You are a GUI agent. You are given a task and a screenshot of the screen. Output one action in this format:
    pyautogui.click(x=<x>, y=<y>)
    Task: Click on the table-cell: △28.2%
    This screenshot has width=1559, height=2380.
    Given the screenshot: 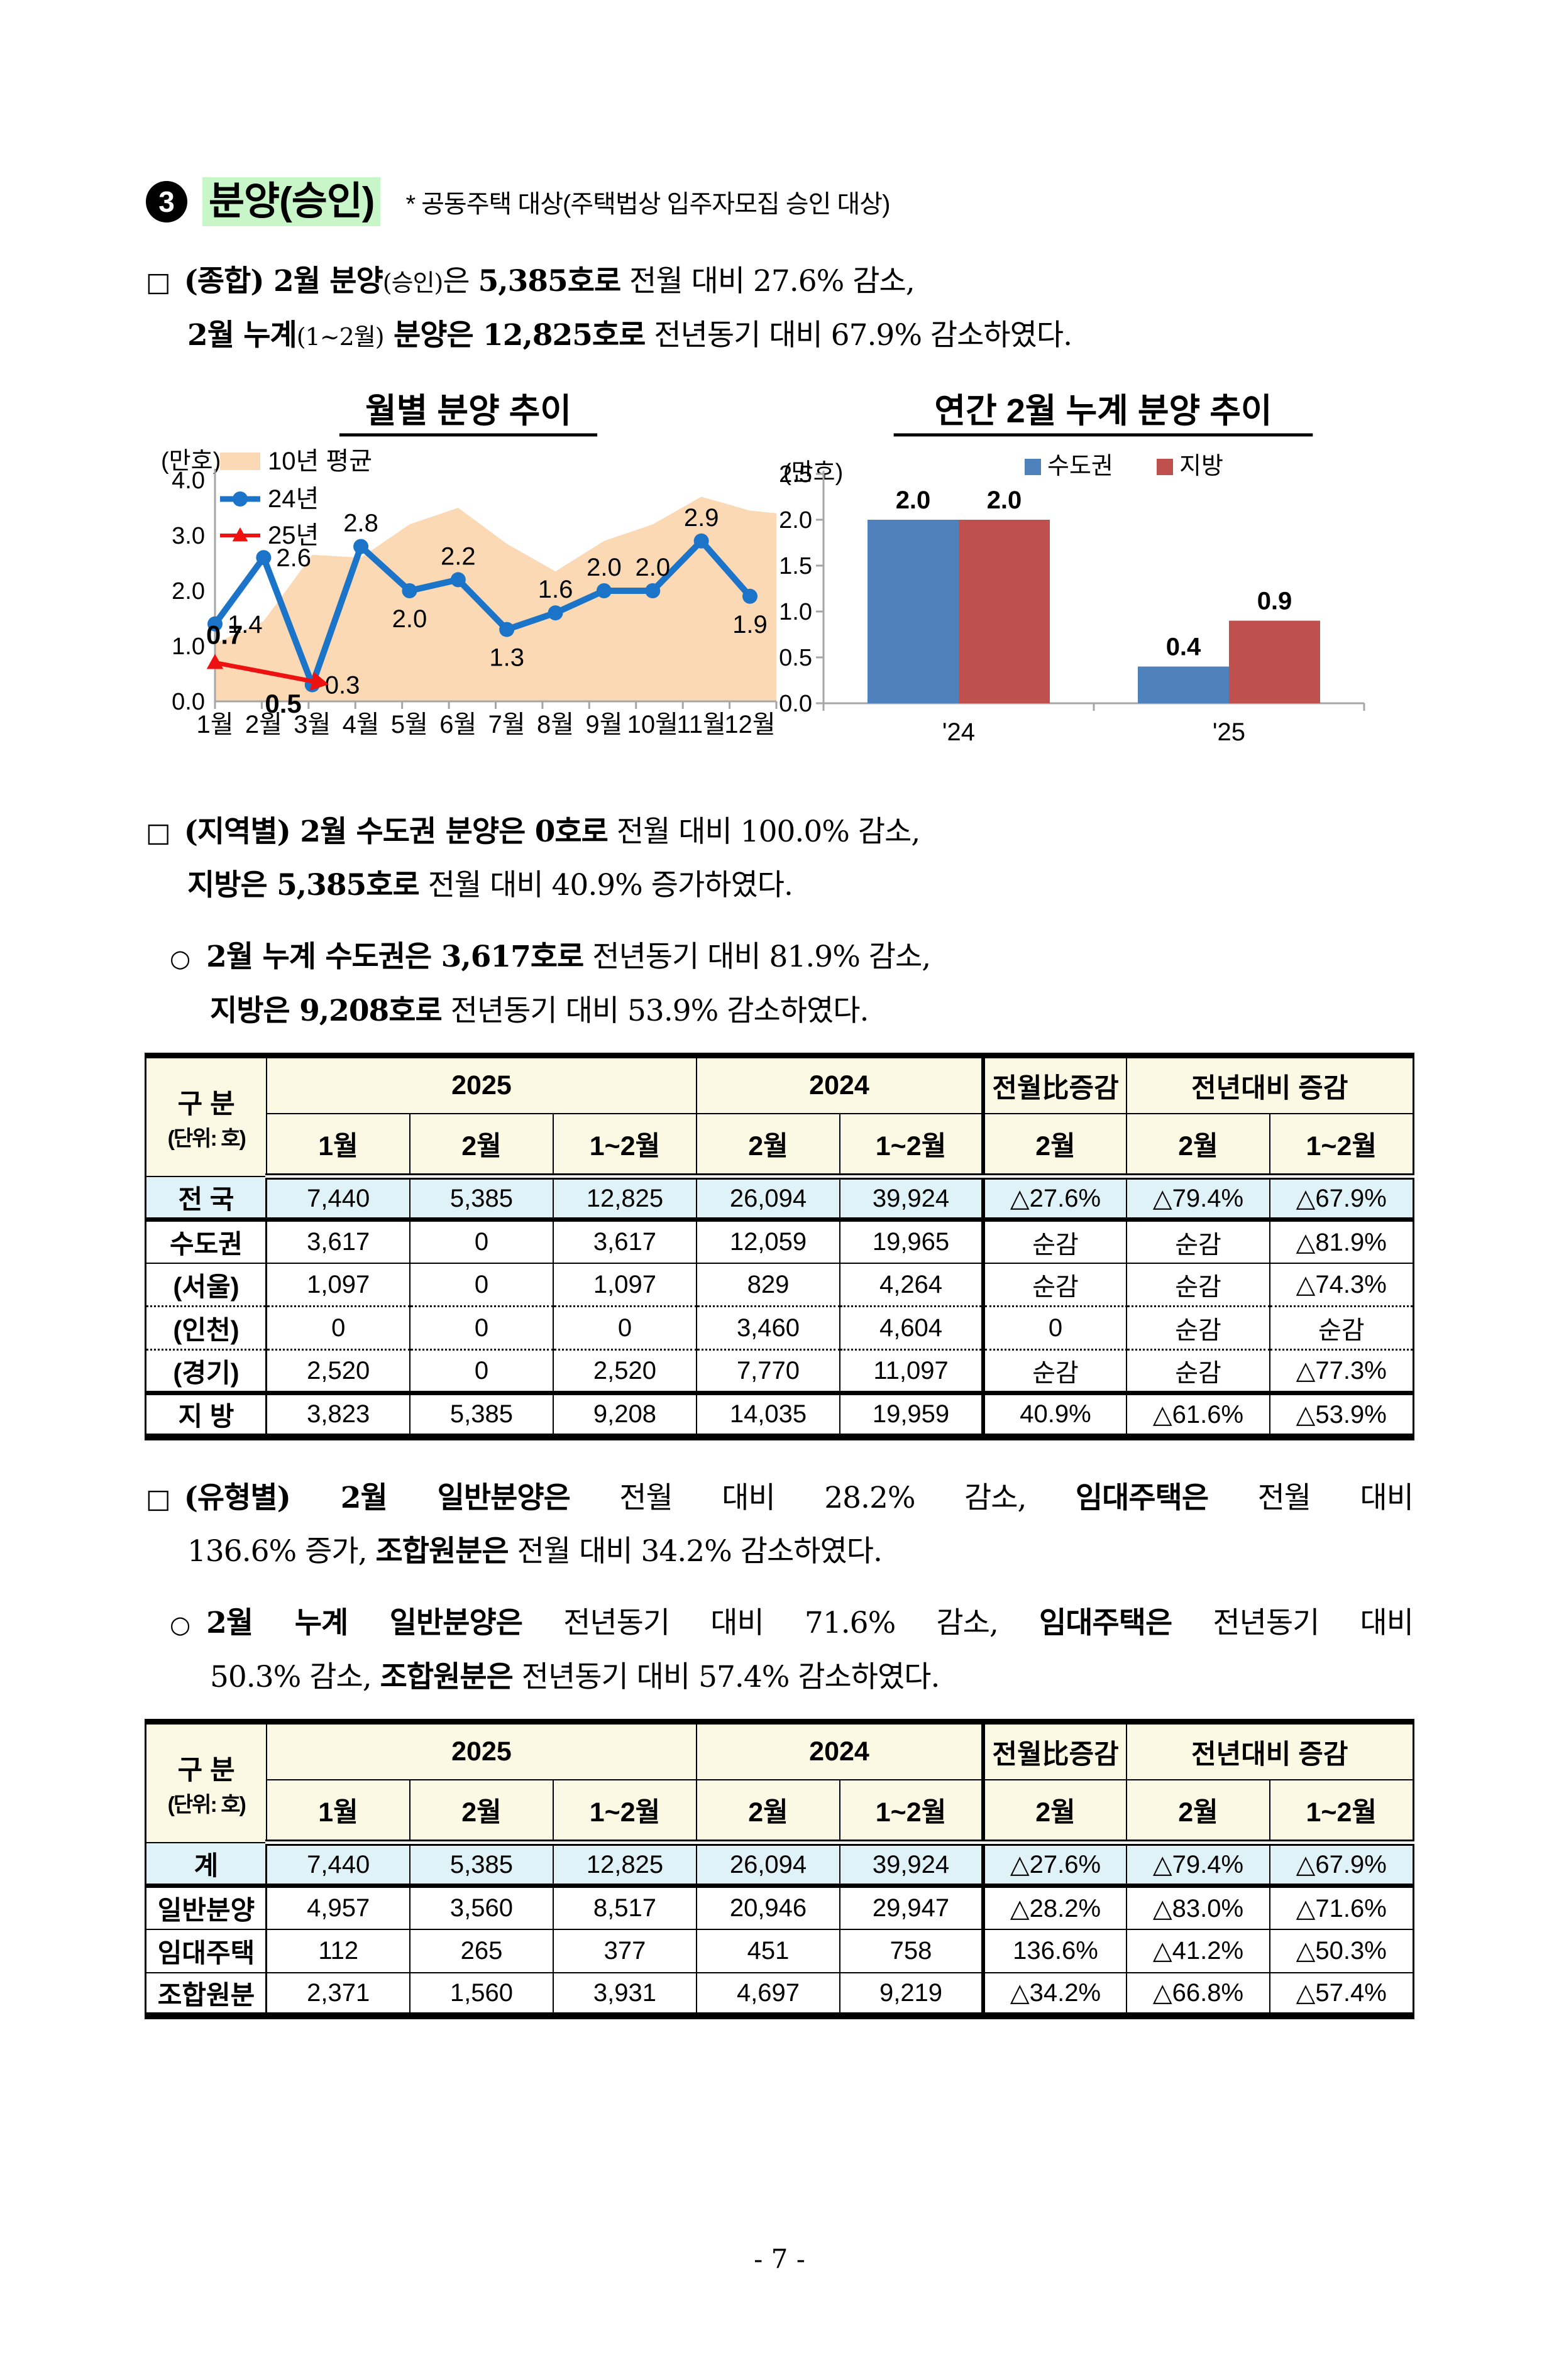 What is the action you would take?
    pyautogui.click(x=1054, y=1907)
    